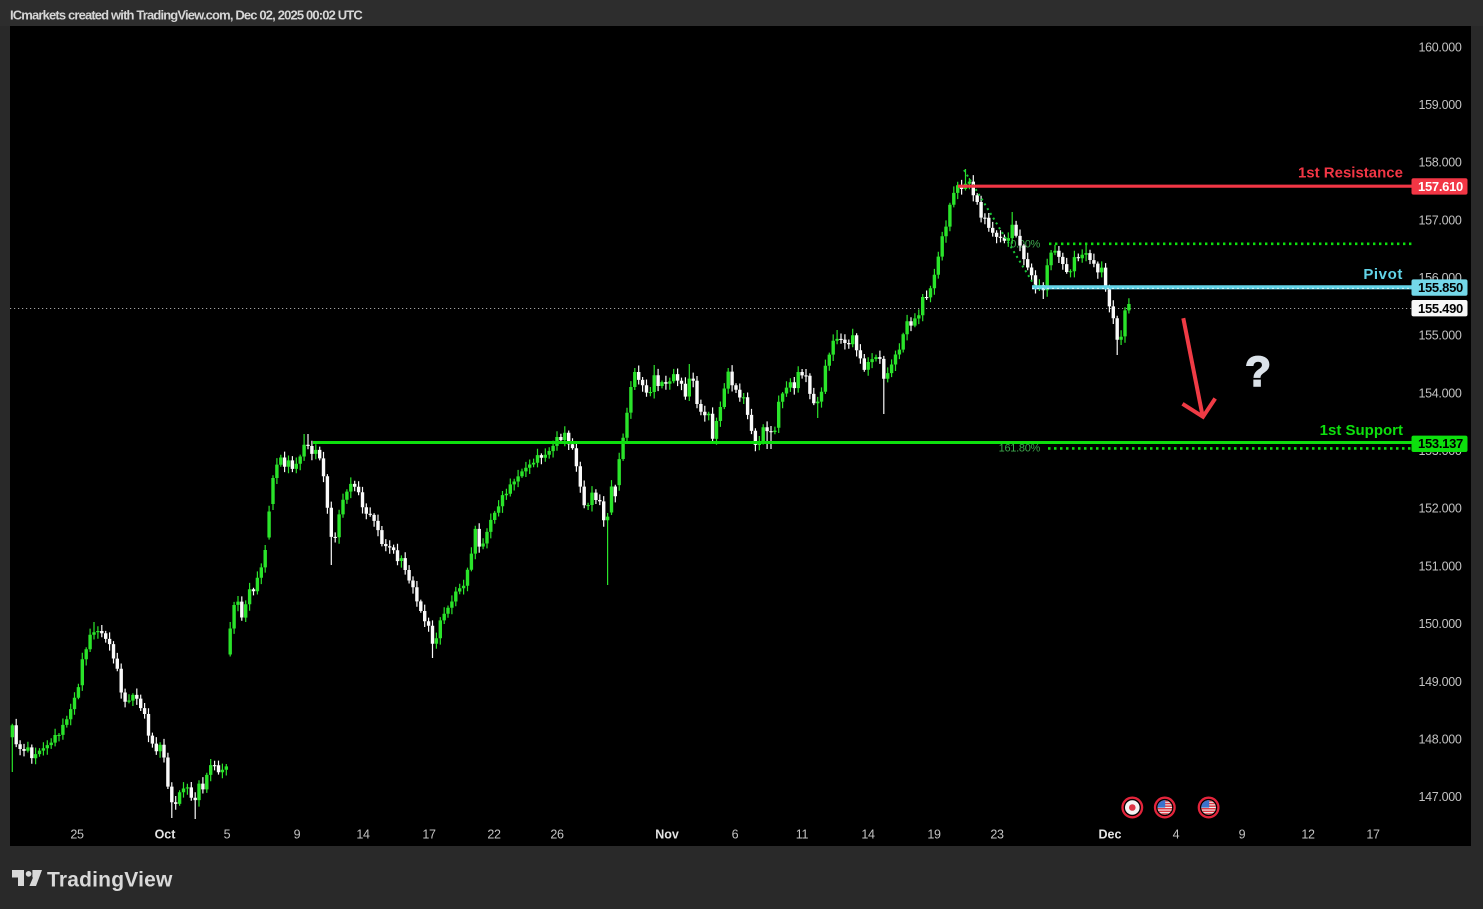 The width and height of the screenshot is (1483, 909). I want to click on svg-text: Dec, so click(1110, 835).